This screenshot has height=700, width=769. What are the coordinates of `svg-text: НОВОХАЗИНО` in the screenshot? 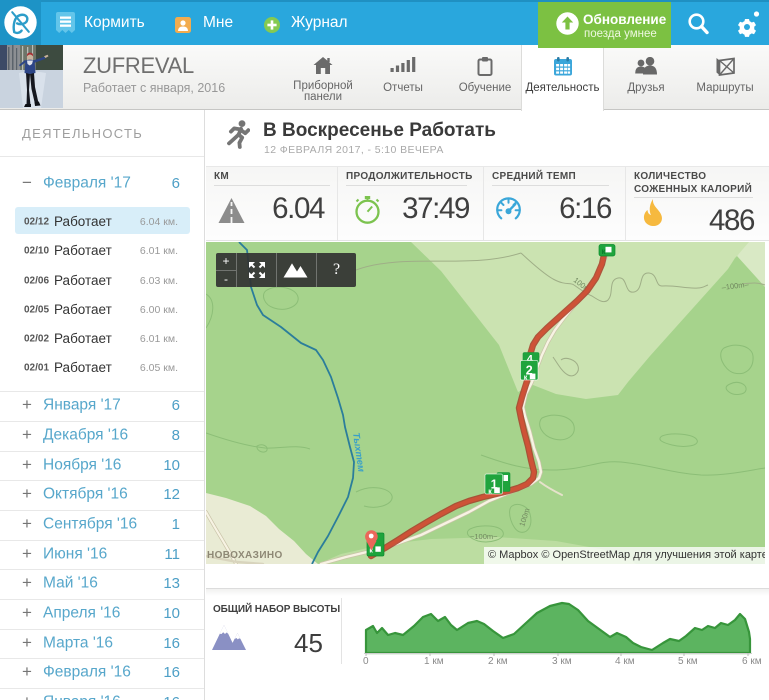 It's located at (245, 555).